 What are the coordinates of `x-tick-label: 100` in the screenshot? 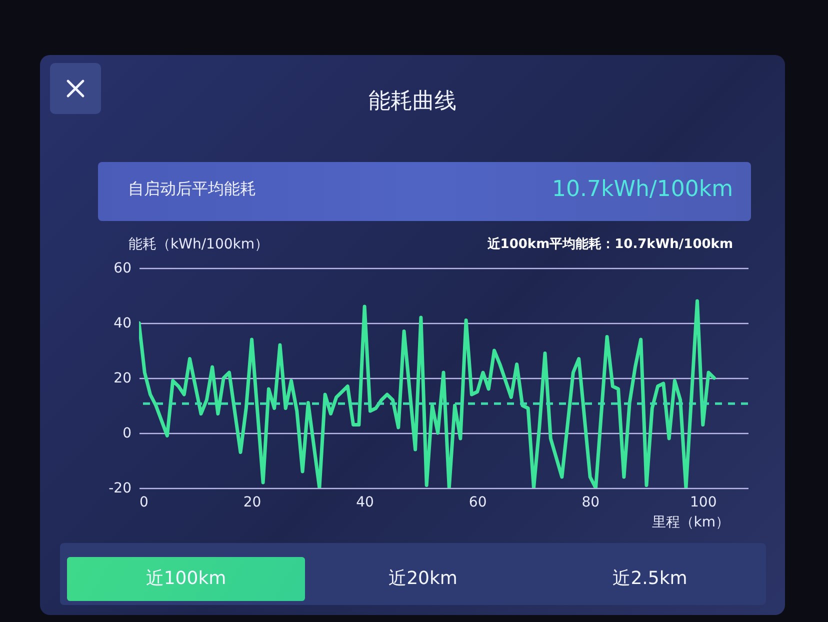 It's located at (703, 502).